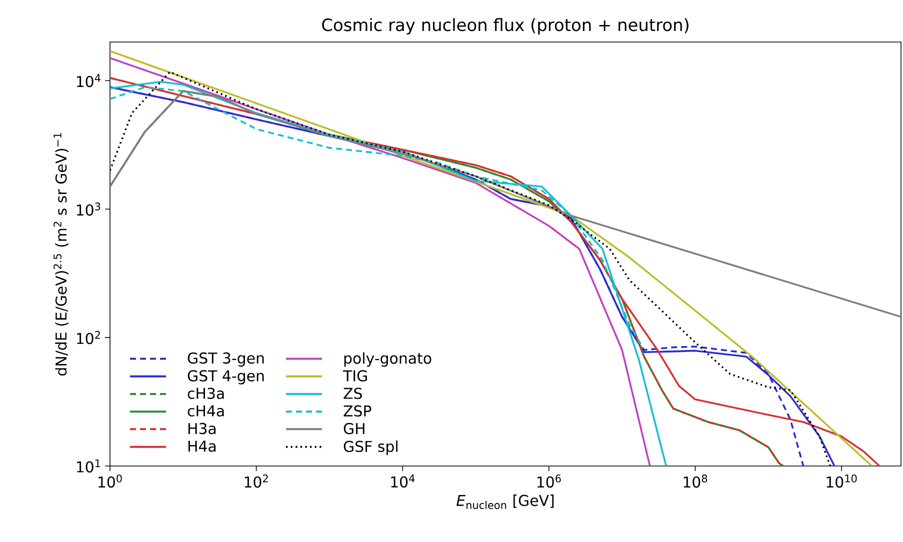 The height and width of the screenshot is (542, 903). I want to click on x-tick-label: 10$^{10}$, so click(841, 481).